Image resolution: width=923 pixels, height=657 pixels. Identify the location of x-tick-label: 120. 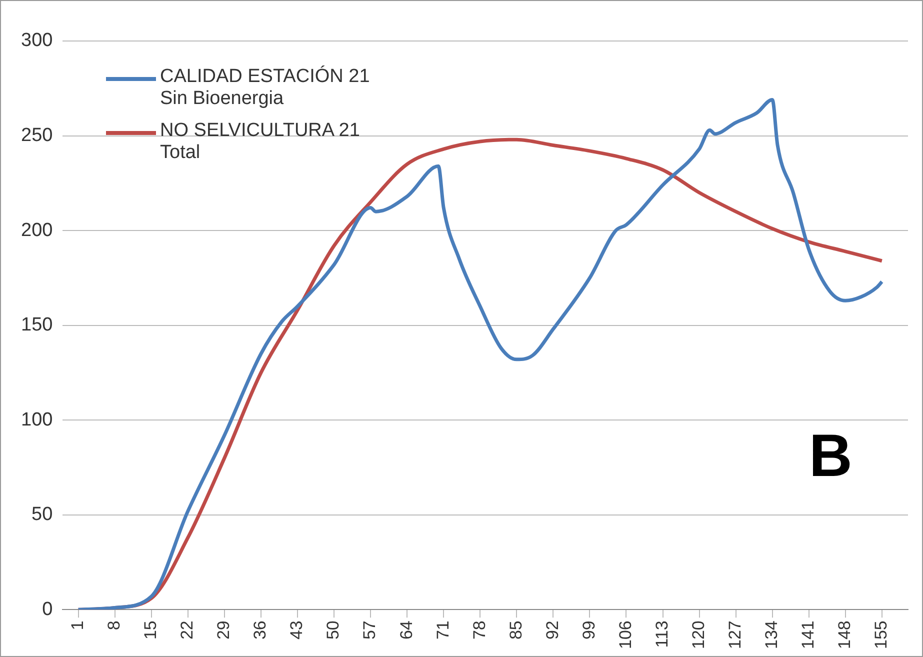
(698, 635).